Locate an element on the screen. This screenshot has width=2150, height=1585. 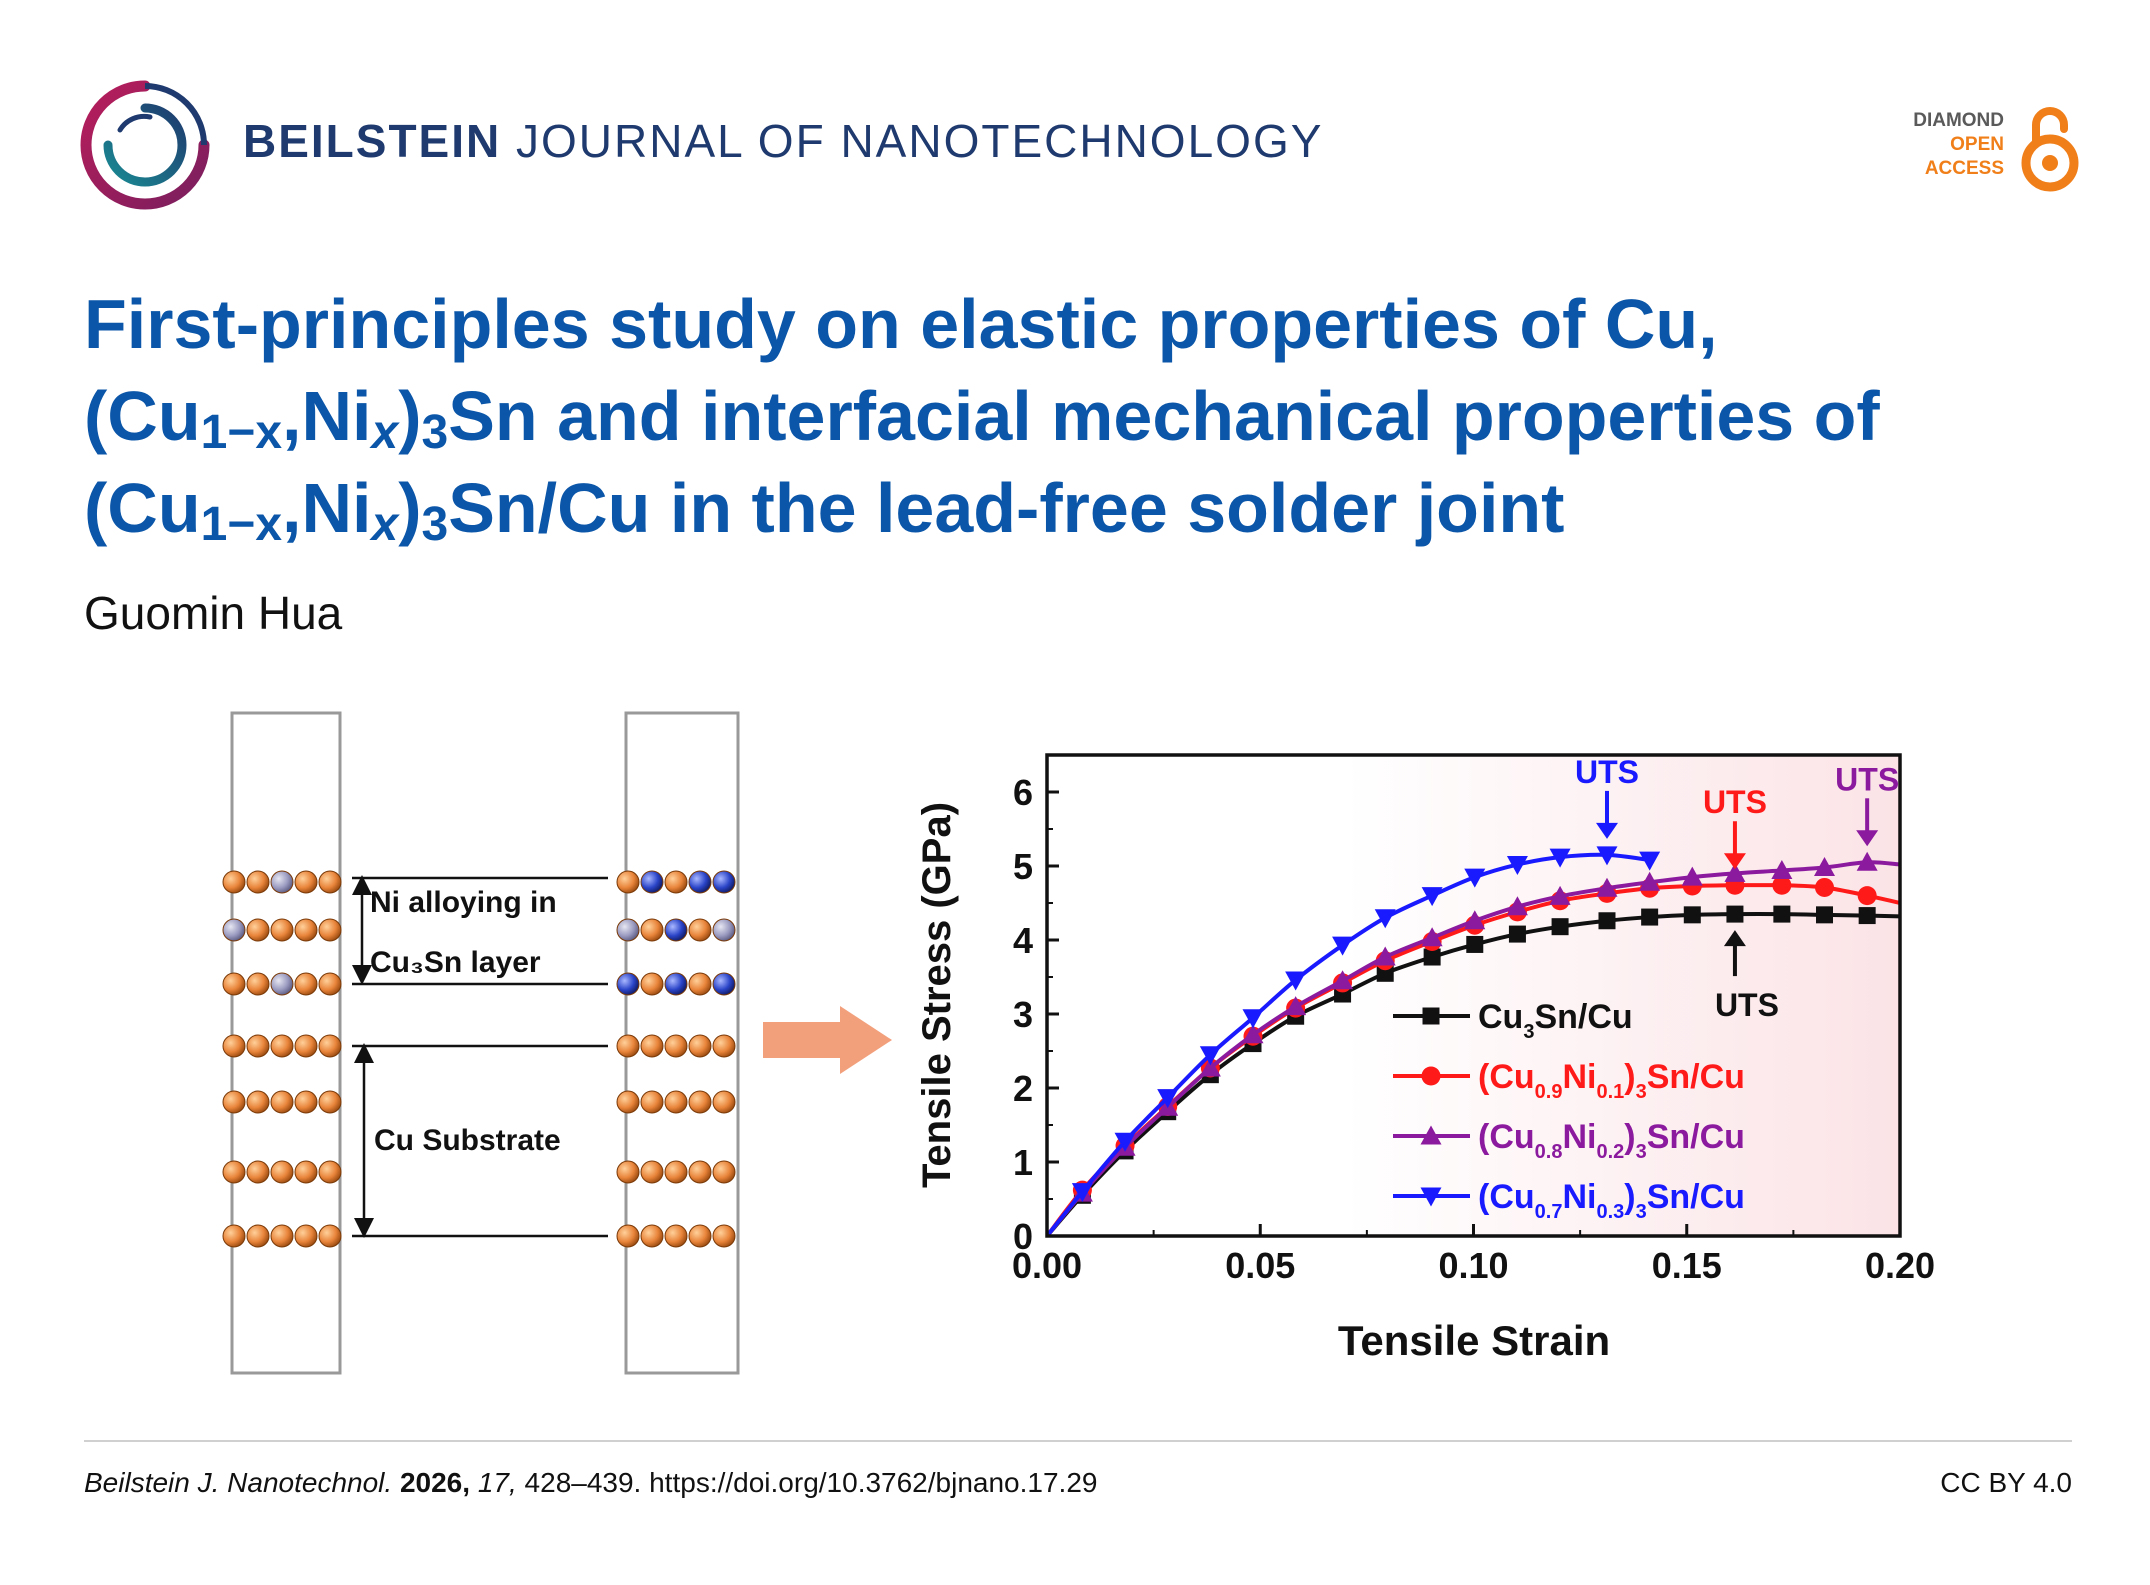
annotation-layer: UTS UTS UTS UTS is located at coordinates (1737, 888).